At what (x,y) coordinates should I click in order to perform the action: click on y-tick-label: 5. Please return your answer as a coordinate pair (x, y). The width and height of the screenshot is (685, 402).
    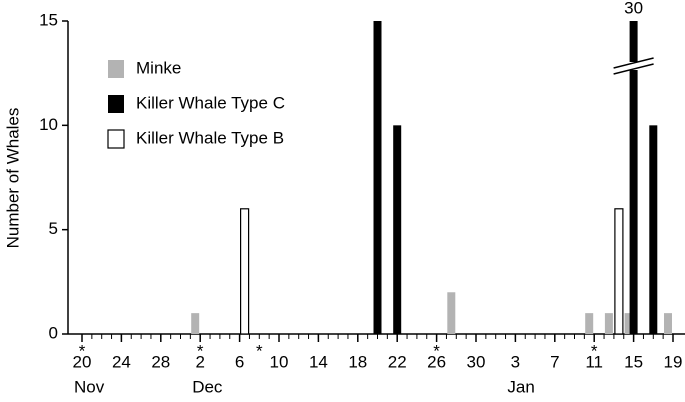
    Looking at the image, I should click on (53, 228).